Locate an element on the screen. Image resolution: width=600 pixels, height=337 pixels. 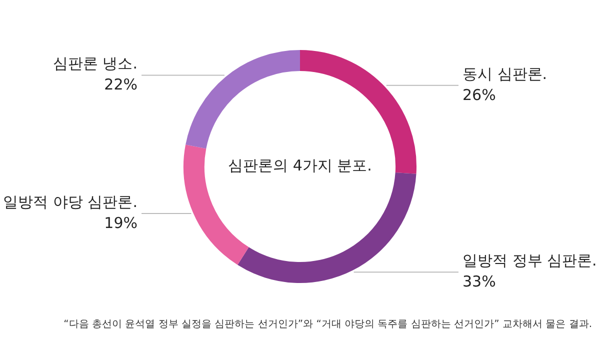
data-label: 22% is located at coordinates (121, 85).